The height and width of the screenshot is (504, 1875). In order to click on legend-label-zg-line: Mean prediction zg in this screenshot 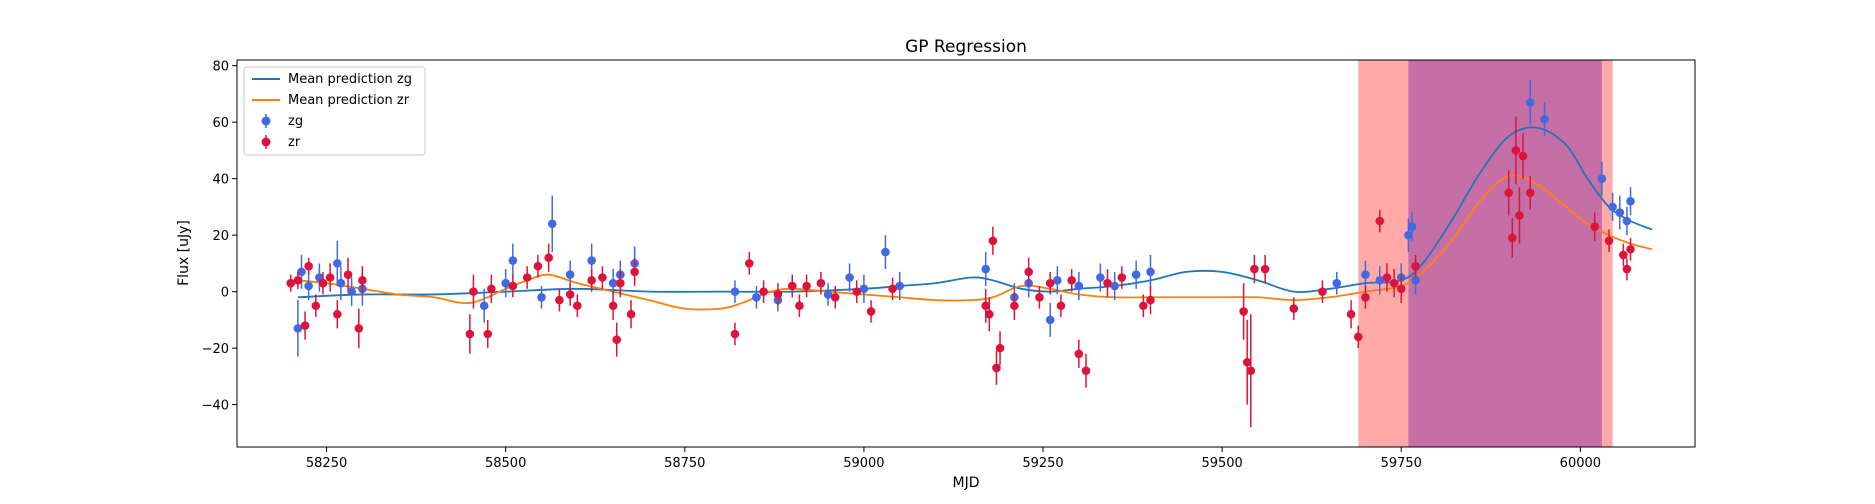, I will do `click(350, 79)`.